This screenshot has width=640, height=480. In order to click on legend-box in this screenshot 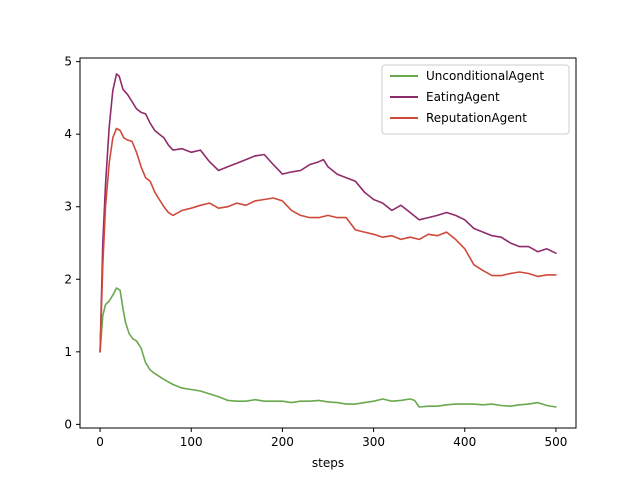, I will do `click(475, 99)`.